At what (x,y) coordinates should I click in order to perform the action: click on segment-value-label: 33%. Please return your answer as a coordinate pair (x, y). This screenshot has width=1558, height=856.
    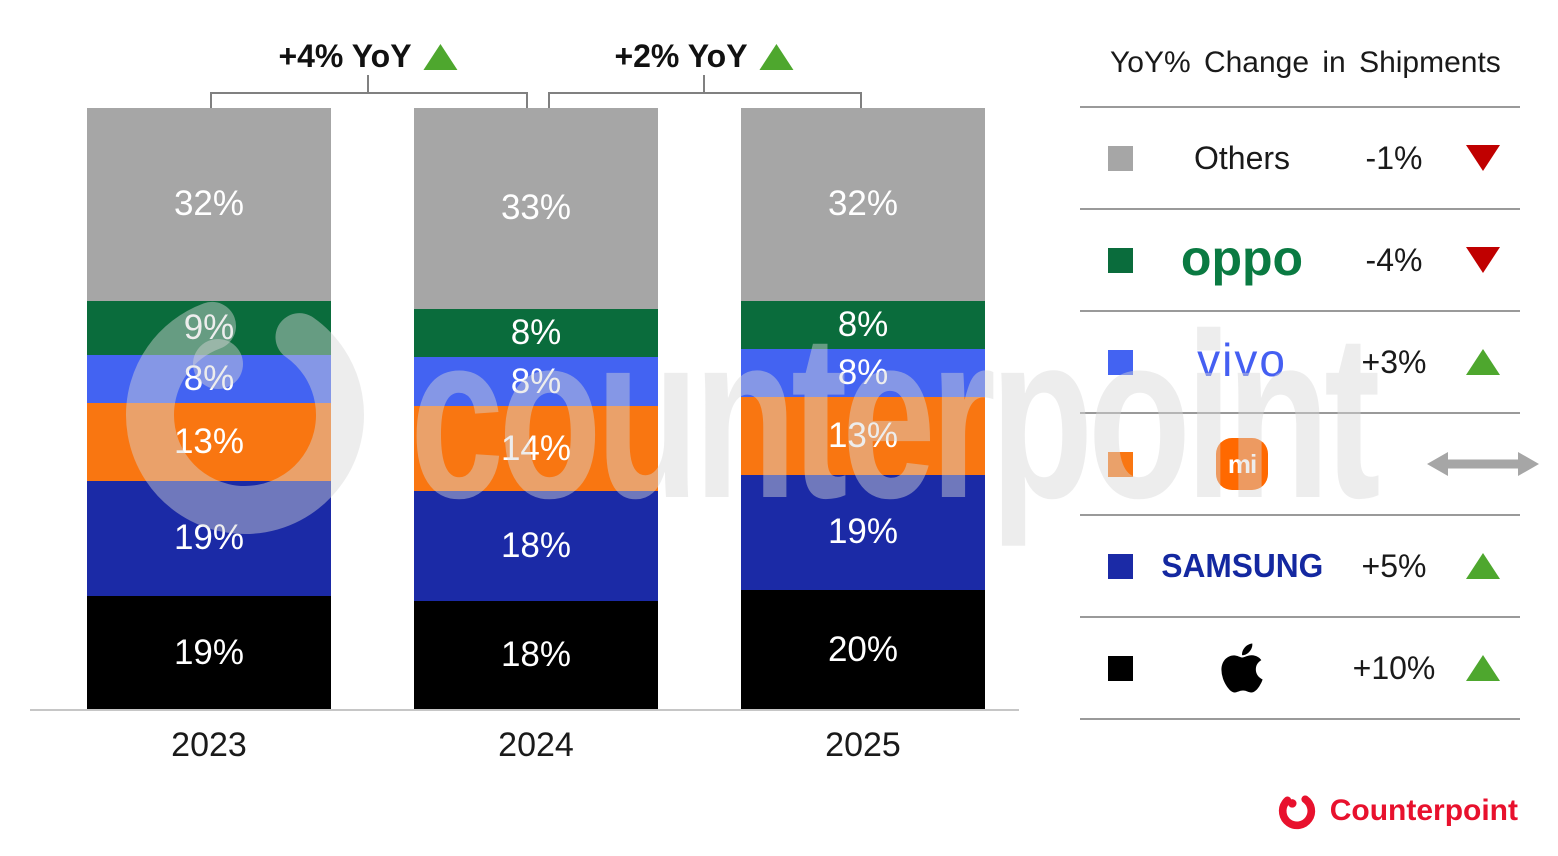
    Looking at the image, I should click on (536, 208).